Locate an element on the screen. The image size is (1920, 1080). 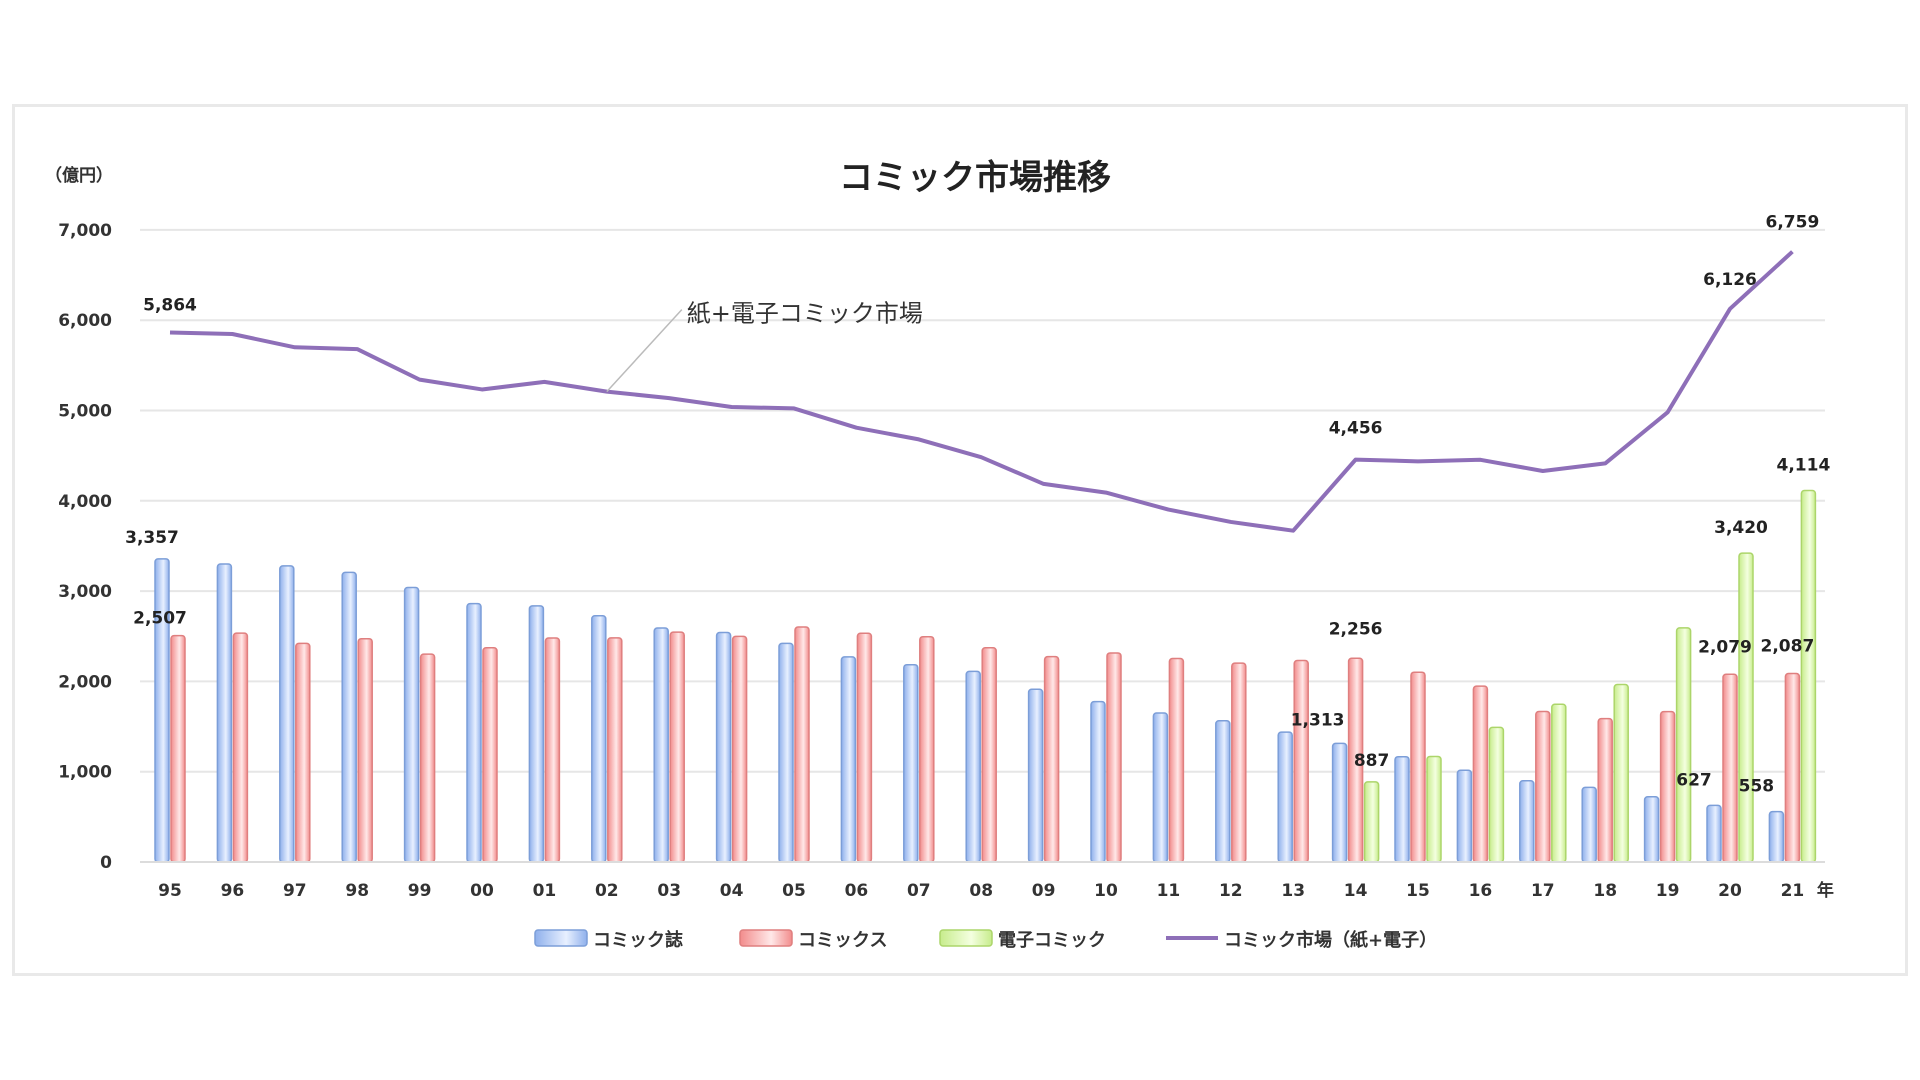
data-label: 887 is located at coordinates (1372, 761).